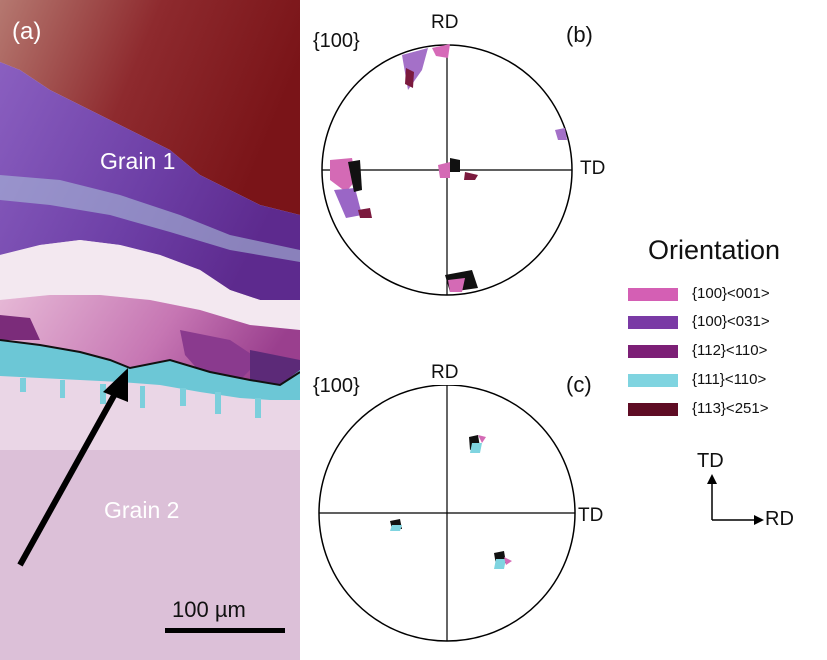 The width and height of the screenshot is (827, 660). I want to click on axes-key-td: TD, so click(710, 461).